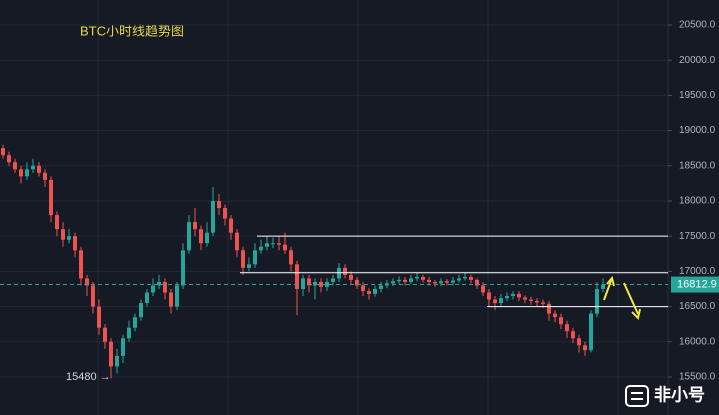  Describe the element at coordinates (697, 306) in the screenshot. I see `y-tick-label: 16500.0` at that location.